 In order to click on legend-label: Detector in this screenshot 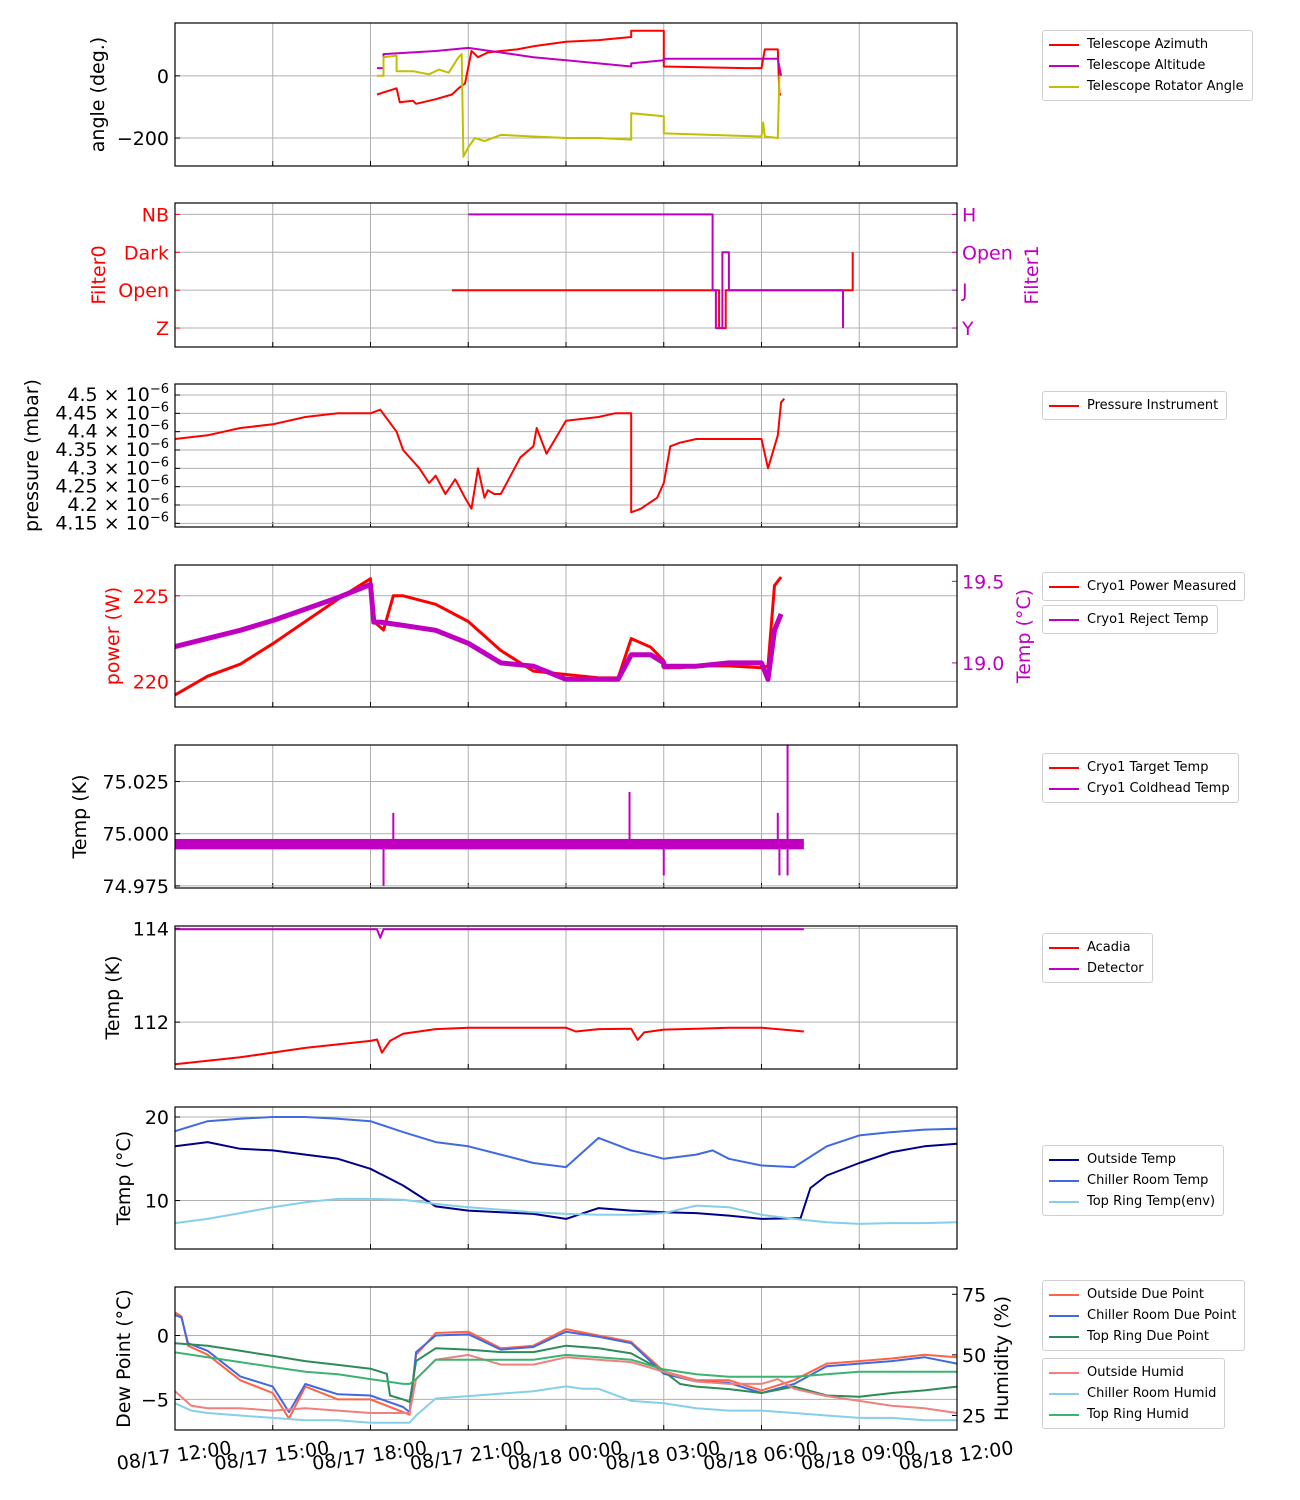, I will do `click(1115, 968)`.